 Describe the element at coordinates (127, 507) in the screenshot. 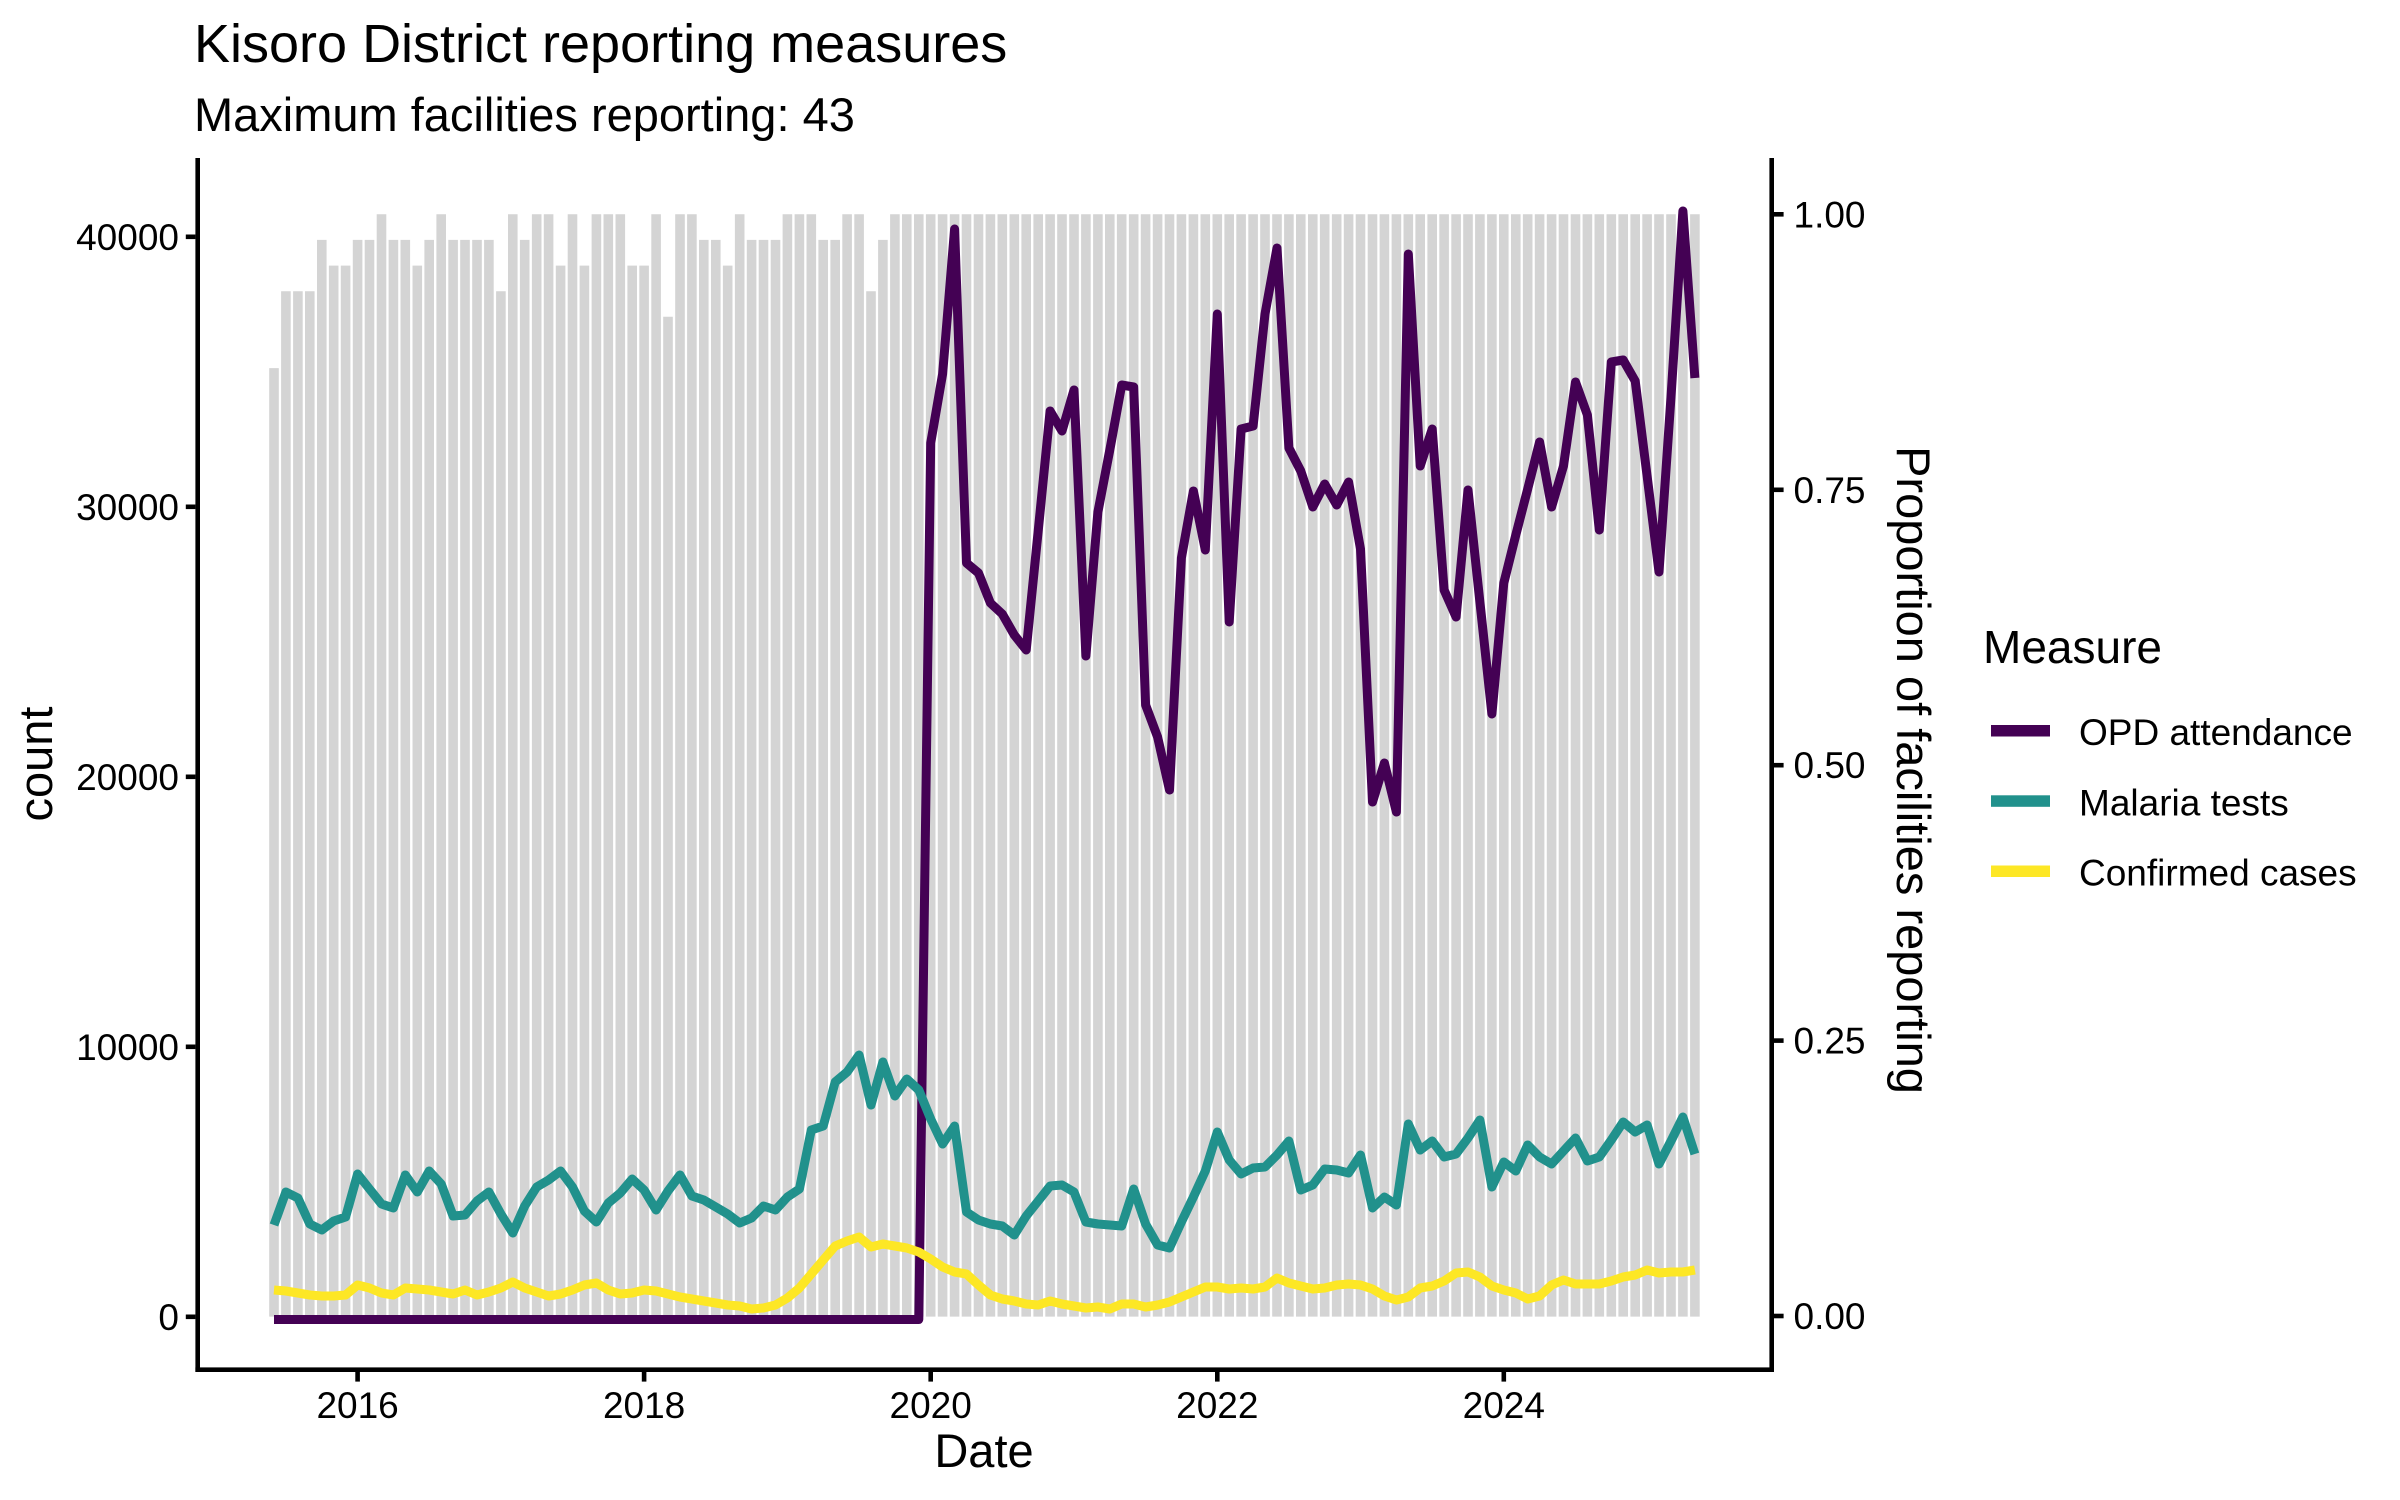

I see `svg-text: 30000` at that location.